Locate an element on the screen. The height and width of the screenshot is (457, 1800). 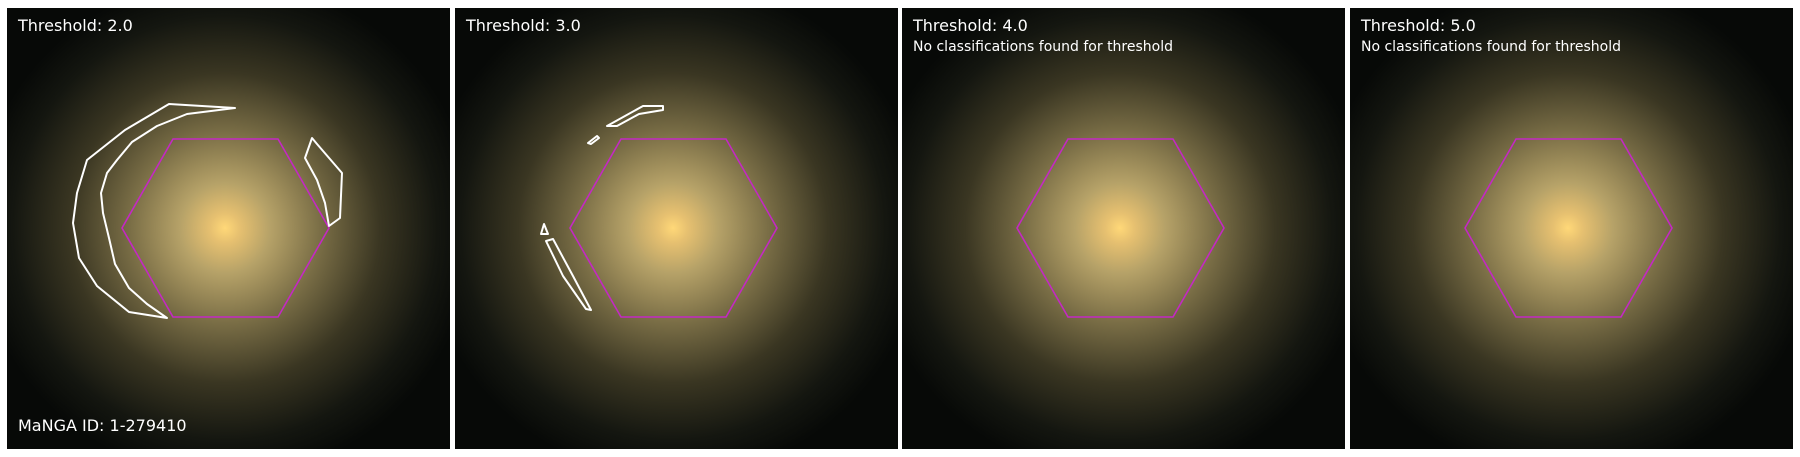
panel-title: Threshold: 3.0 is located at coordinates (523, 25).